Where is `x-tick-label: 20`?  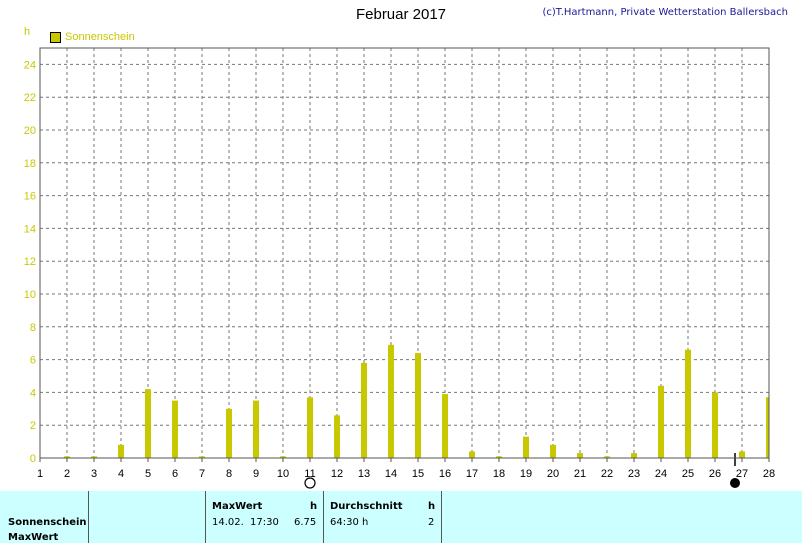
x-tick-label: 20 is located at coordinates (553, 474).